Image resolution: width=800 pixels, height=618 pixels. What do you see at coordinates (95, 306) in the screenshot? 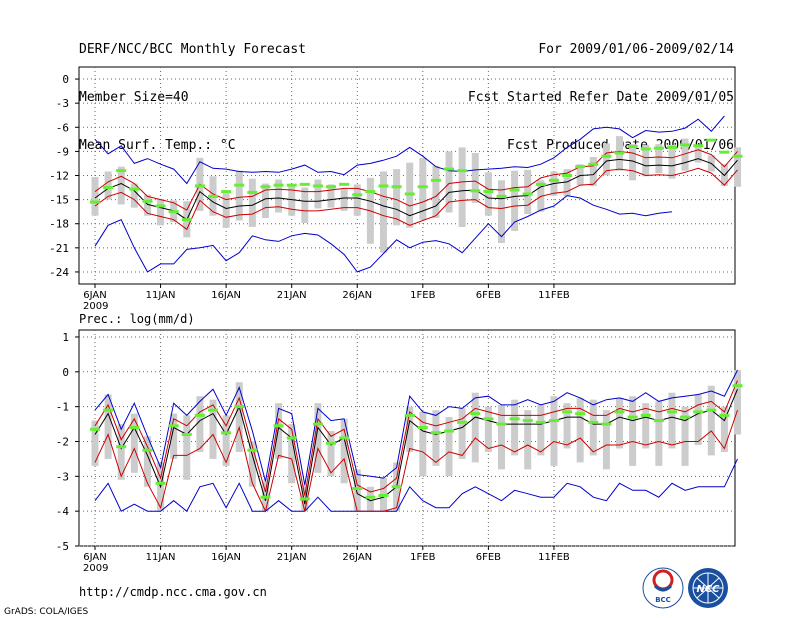
I see `temp-year-label: 2009` at bounding box center [95, 306].